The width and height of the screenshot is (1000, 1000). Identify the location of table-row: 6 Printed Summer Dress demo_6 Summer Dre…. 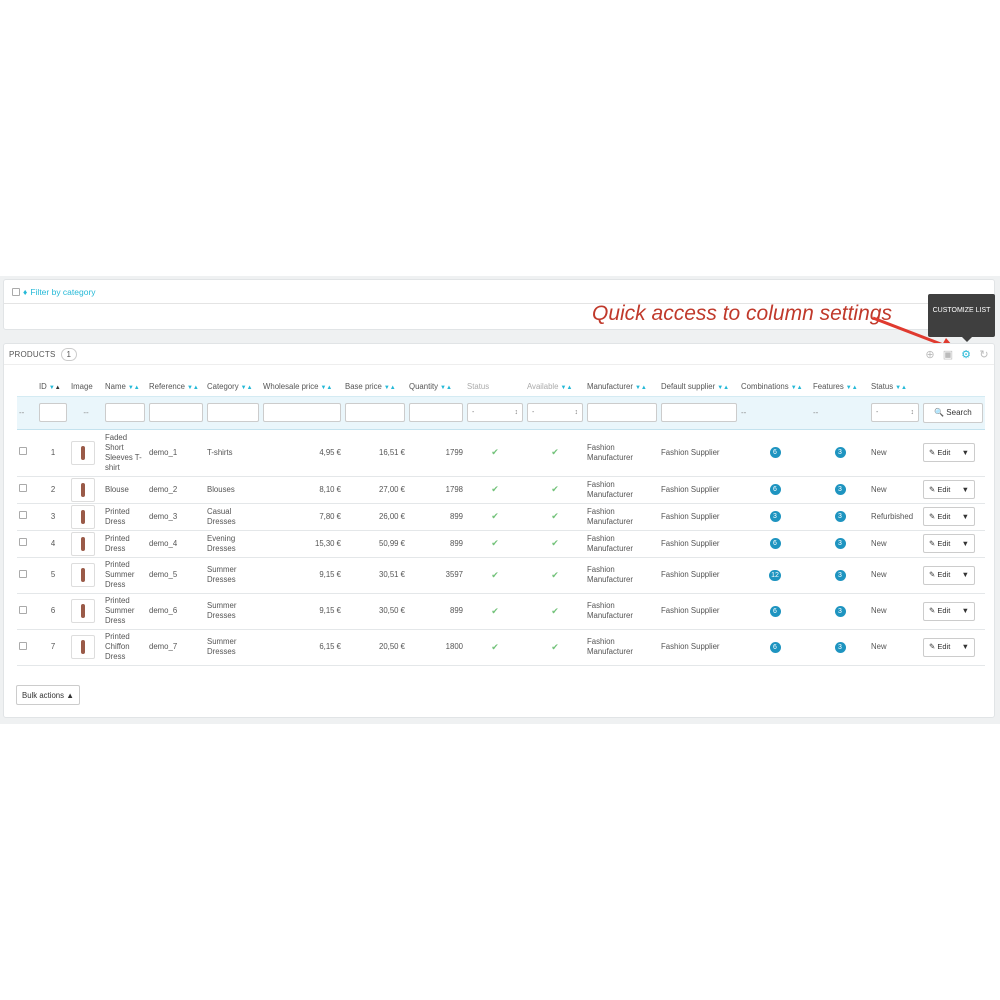
(501, 611).